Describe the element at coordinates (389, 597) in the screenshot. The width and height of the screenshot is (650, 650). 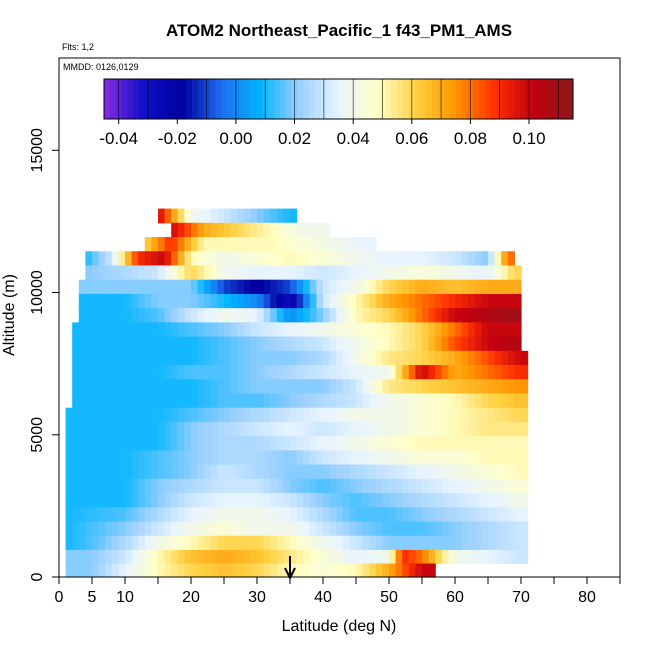
I see `x-tick-label: 50` at that location.